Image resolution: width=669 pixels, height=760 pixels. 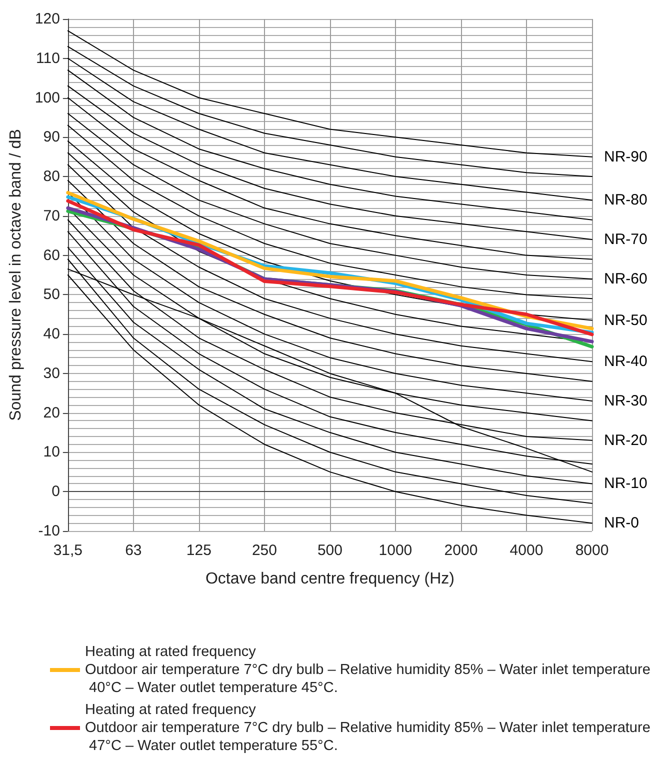 What do you see at coordinates (47, 97) in the screenshot?
I see `y-tick-label: 100` at bounding box center [47, 97].